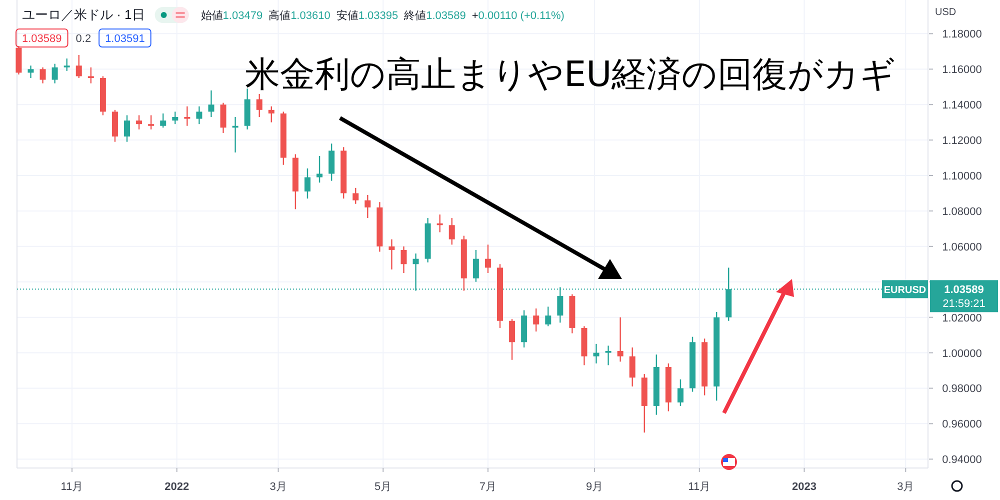 This screenshot has height=500, width=1000. I want to click on y-tick-label: 0.94000, so click(962, 460).